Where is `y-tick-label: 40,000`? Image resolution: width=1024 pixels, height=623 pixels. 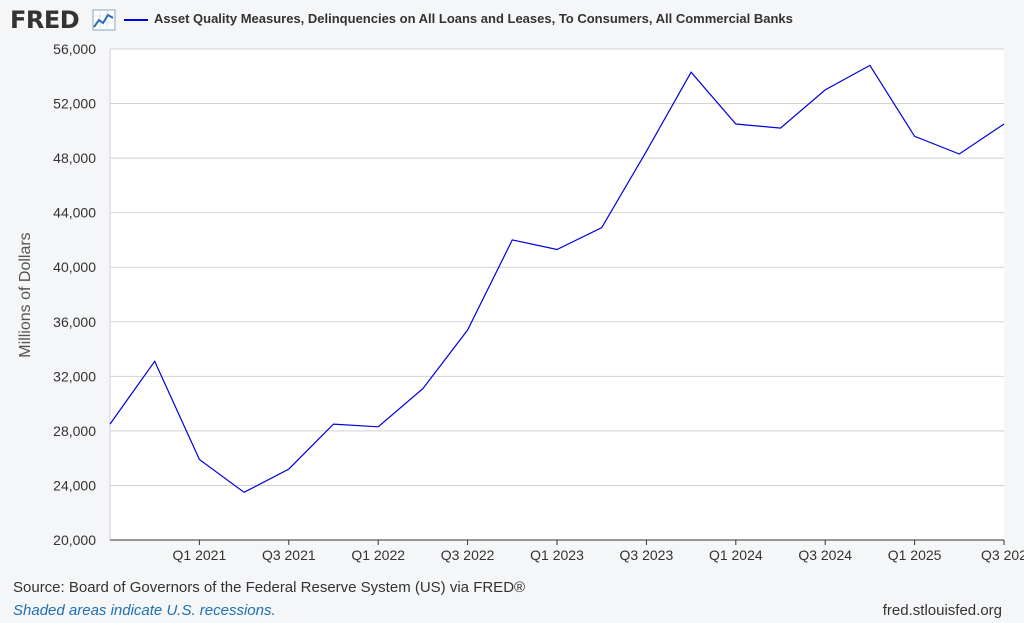
y-tick-label: 40,000 is located at coordinates (74, 267).